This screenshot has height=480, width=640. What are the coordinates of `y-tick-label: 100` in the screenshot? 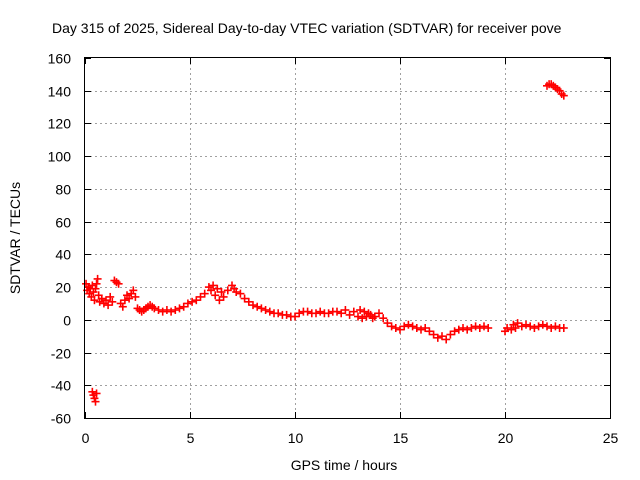 It's located at (60, 157).